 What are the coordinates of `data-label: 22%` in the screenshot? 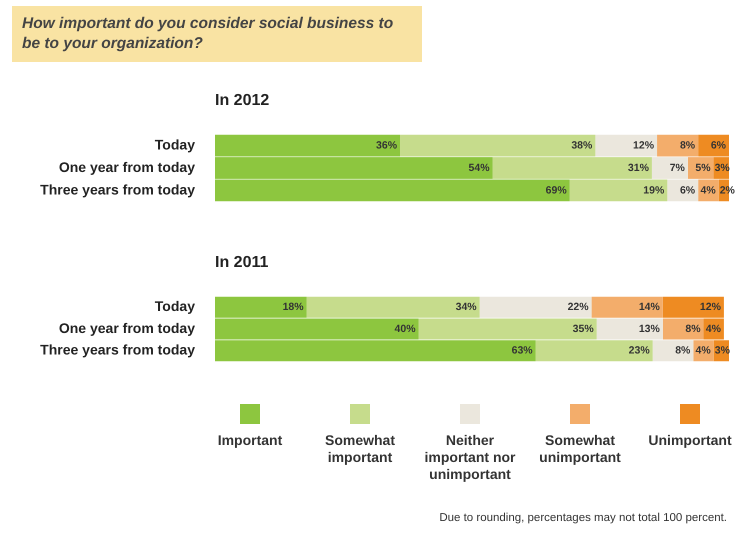 It's located at (579, 307).